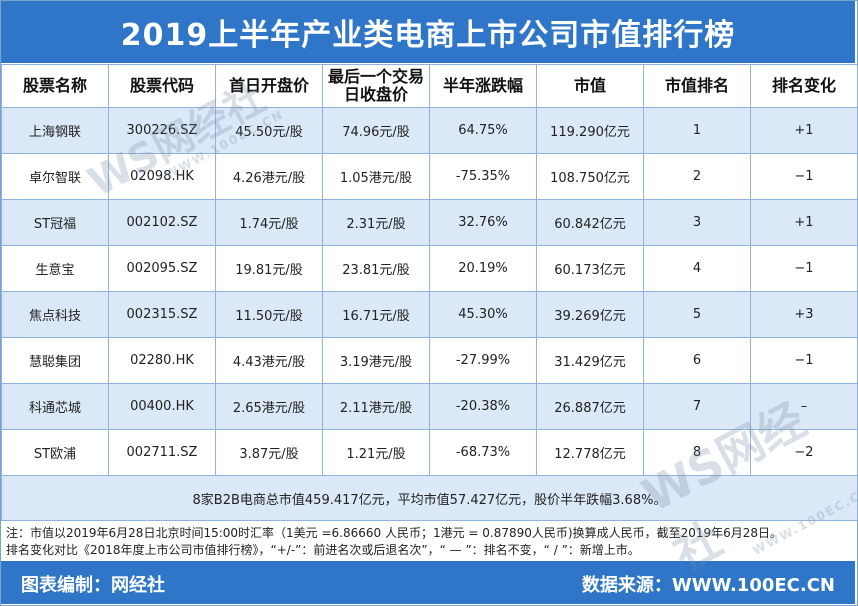 This screenshot has height=606, width=858. Describe the element at coordinates (483, 360) in the screenshot. I see `change-cell: -27.99%` at that location.